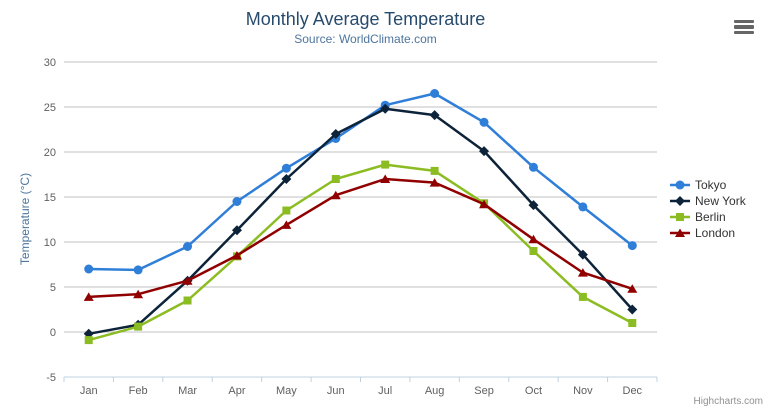 The width and height of the screenshot is (769, 416). I want to click on y-axis-title: Temperature (°C), so click(25, 219).